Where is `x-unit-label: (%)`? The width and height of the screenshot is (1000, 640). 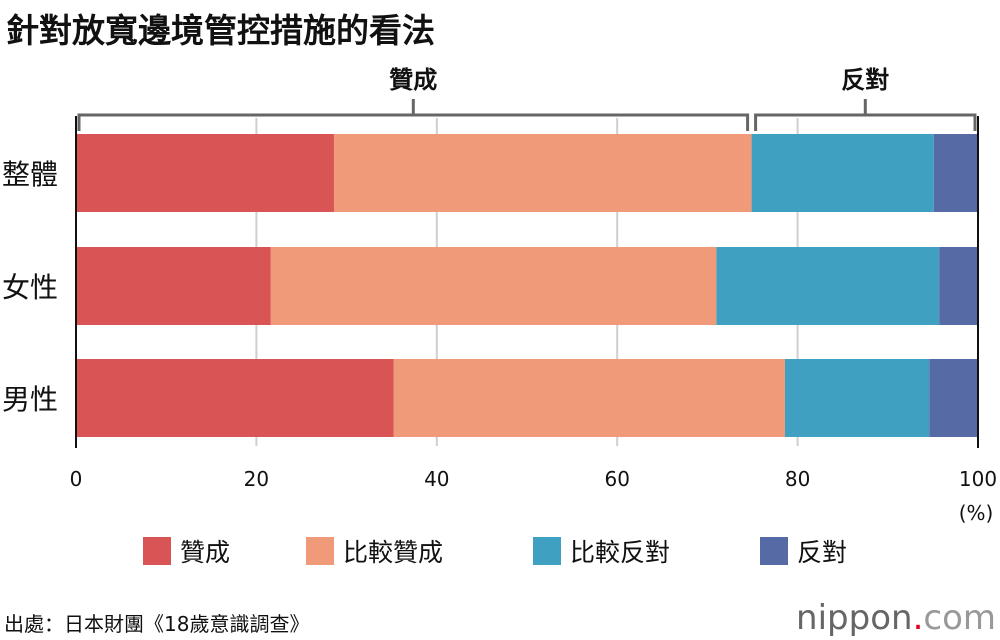 x-unit-label: (%) is located at coordinates (976, 513).